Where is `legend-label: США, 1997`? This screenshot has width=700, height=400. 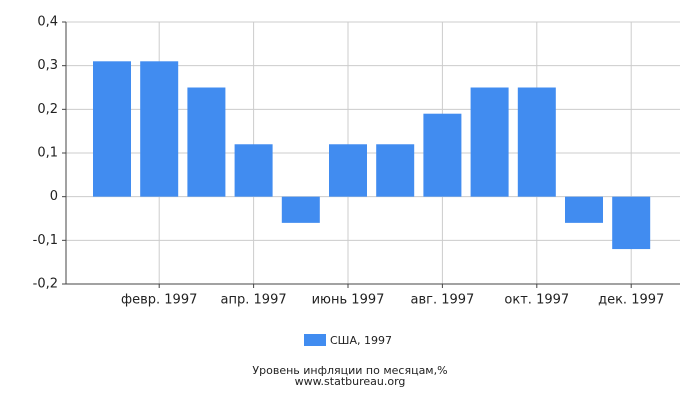
legend-label: США, 1997 is located at coordinates (361, 340).